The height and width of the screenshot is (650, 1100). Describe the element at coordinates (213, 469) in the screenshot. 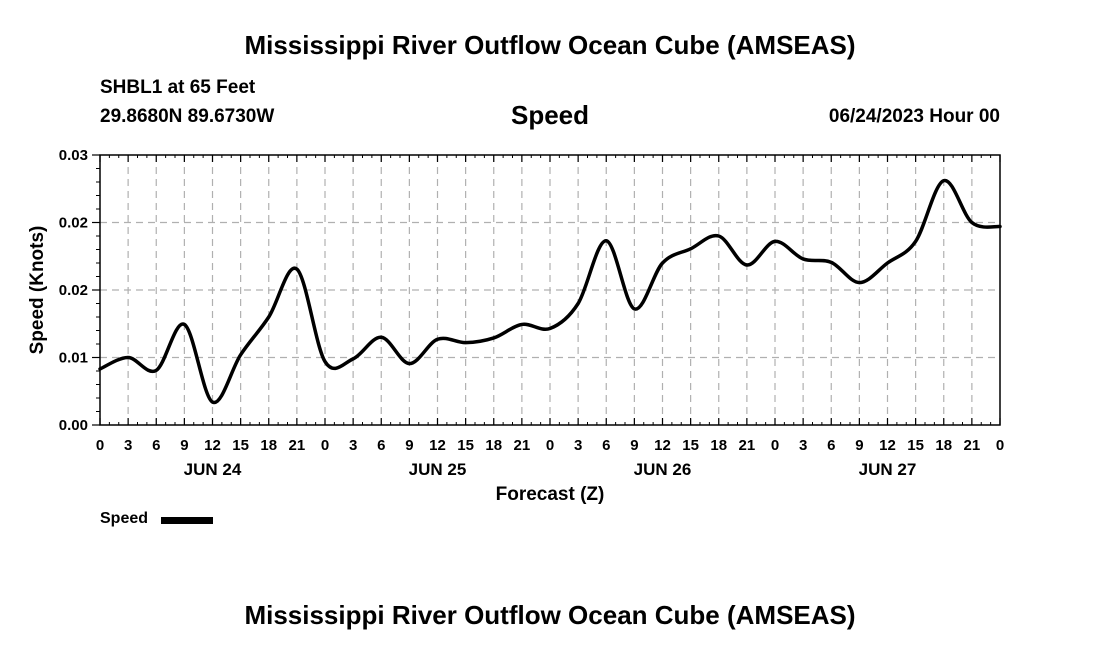

I see `x-date-label: JUN 24` at that location.